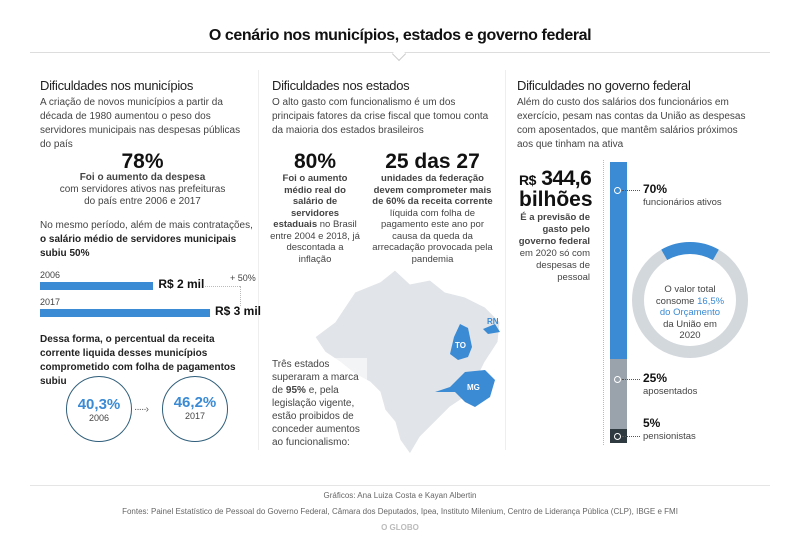  I want to click on stat-25-27: 25 das 27, so click(432, 161).